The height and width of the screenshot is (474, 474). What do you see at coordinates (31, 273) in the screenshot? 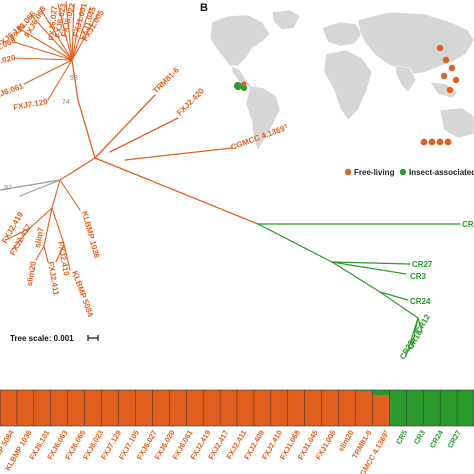
I see `leaf-label: slim20` at bounding box center [31, 273].